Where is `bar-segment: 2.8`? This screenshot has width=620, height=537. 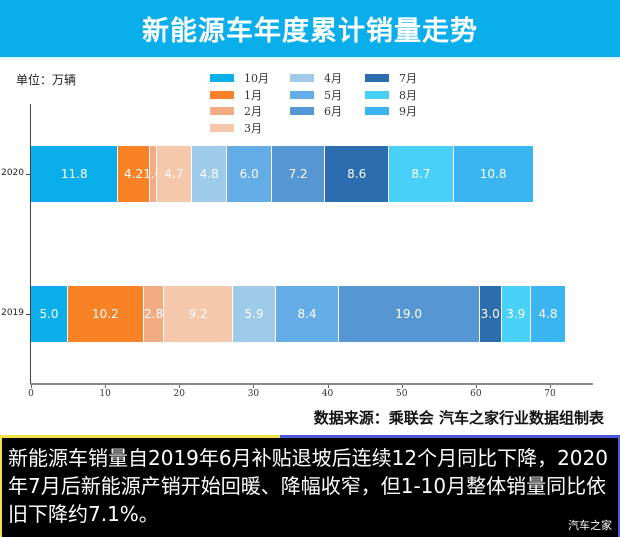
bar-segment: 2.8 is located at coordinates (154, 314).